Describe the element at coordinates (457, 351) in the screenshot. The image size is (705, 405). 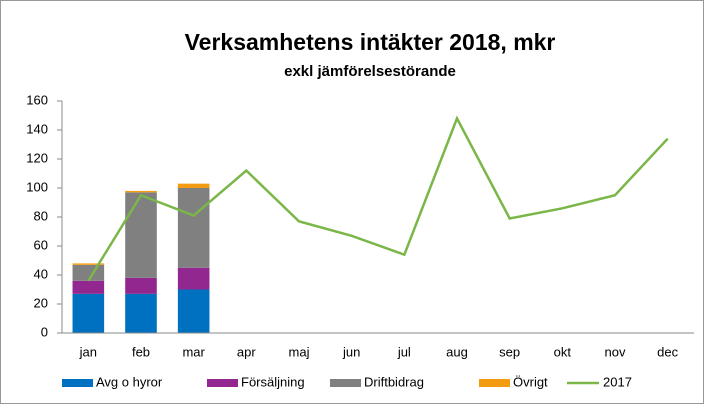
I see `x-tick-label: aug` at that location.